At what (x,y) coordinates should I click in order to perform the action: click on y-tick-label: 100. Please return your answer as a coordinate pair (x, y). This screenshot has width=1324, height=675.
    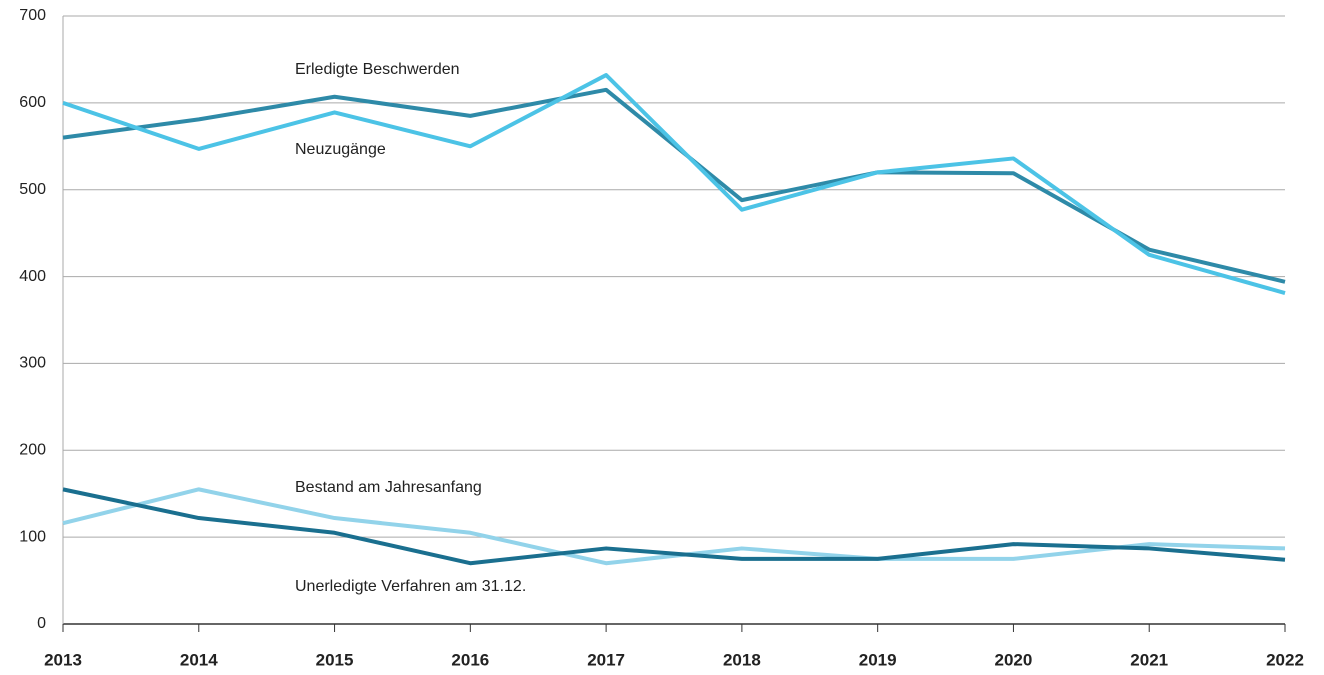
    Looking at the image, I should click on (32, 536).